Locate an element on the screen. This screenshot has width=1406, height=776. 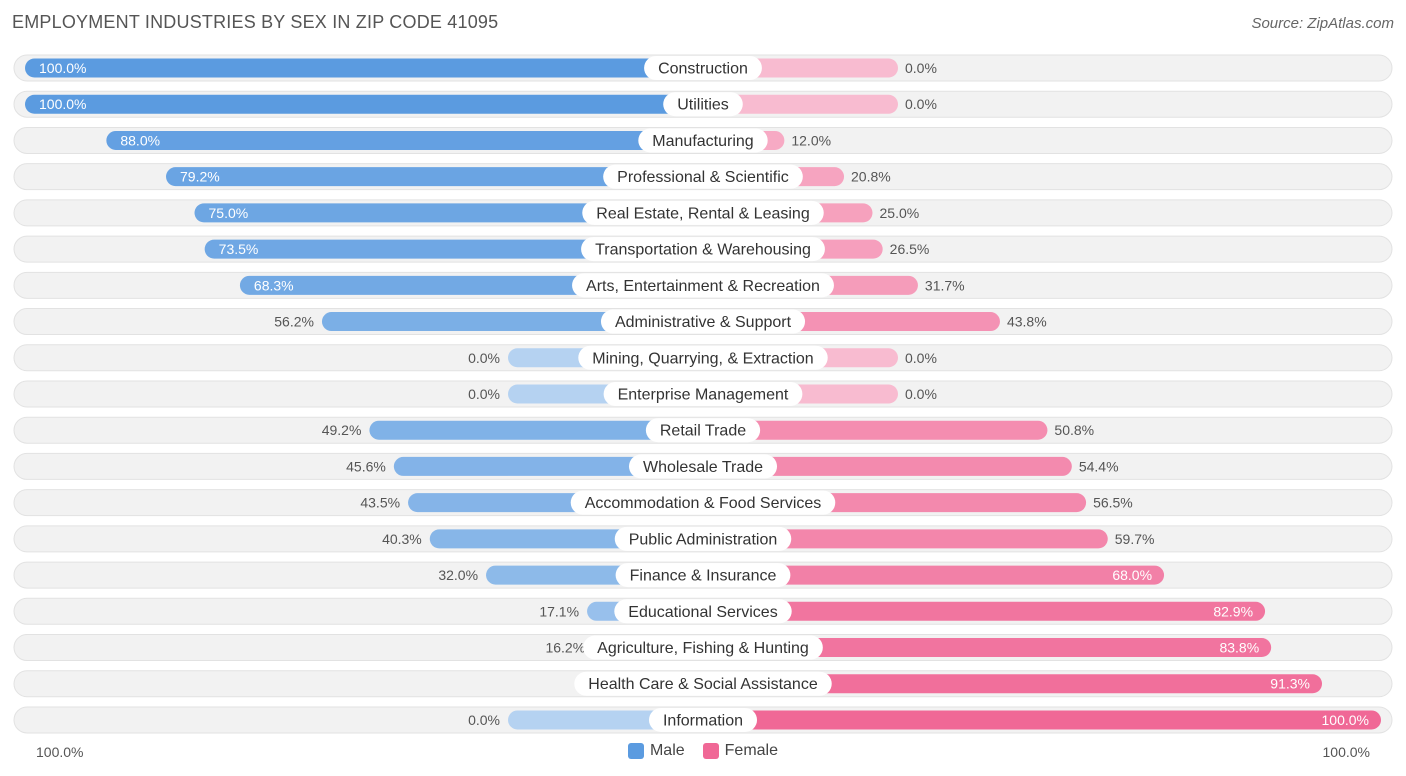
category-label: Enterprise Management is located at coordinates (703, 394).